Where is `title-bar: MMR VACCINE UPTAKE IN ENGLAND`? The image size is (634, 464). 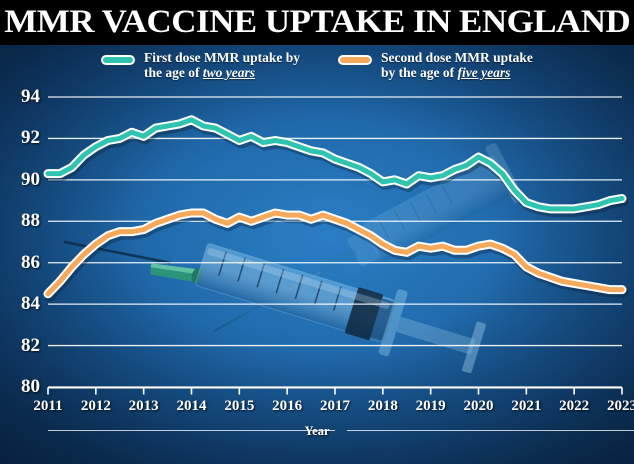 title-bar: MMR VACCINE UPTAKE IN ENGLAND is located at coordinates (317, 22).